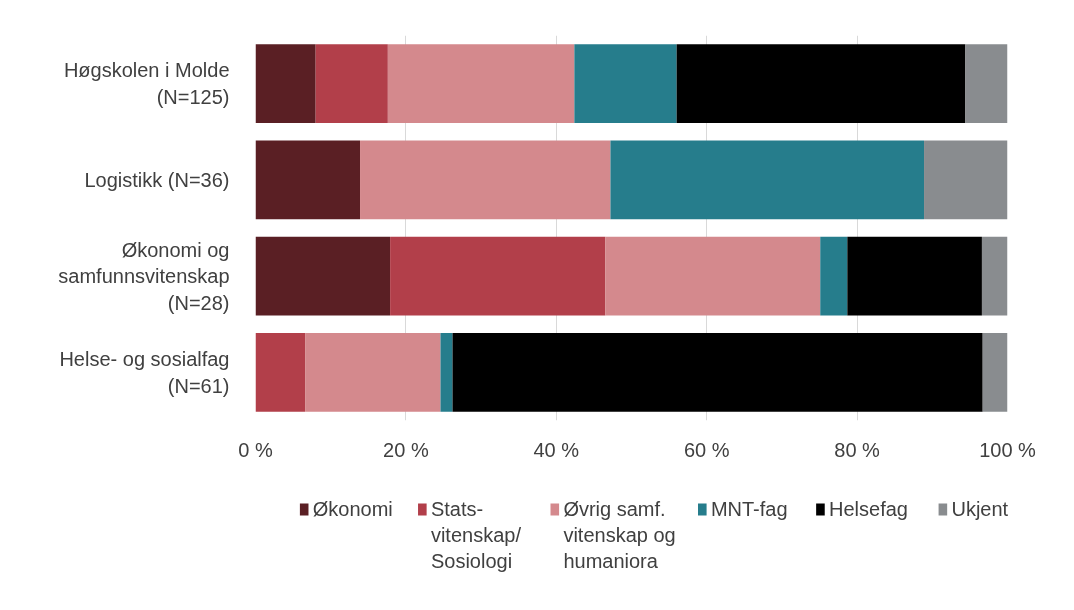  Describe the element at coordinates (1008, 449) in the screenshot. I see `x-tick-label: 100 %` at that location.